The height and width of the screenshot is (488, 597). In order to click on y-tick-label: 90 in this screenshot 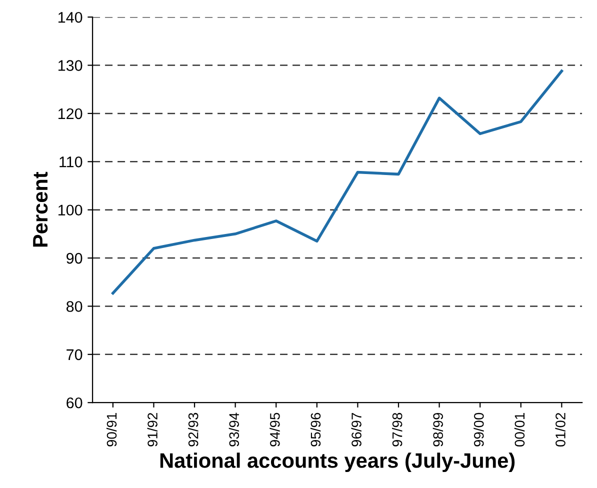, I will do `click(74, 258)`.